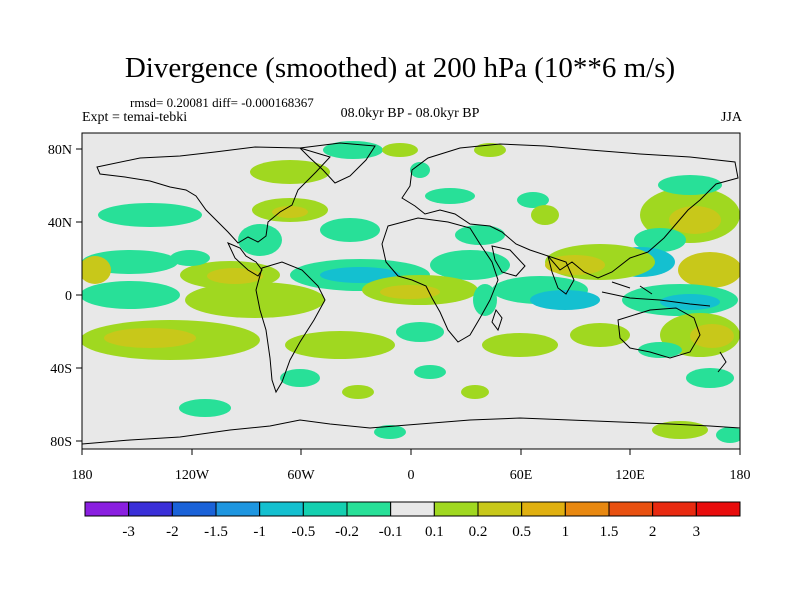 The height and width of the screenshot is (600, 800). I want to click on y-tick-label: 40S, so click(61, 369).